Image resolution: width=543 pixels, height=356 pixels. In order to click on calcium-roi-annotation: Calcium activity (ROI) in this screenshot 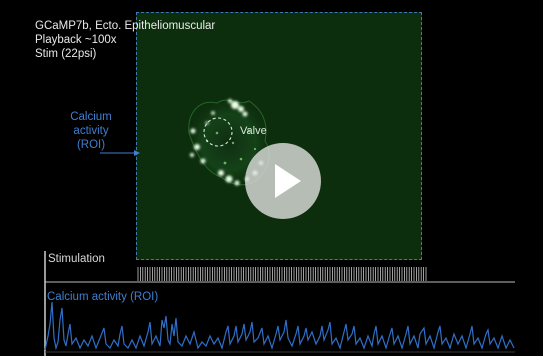, I will do `click(91, 131)`.